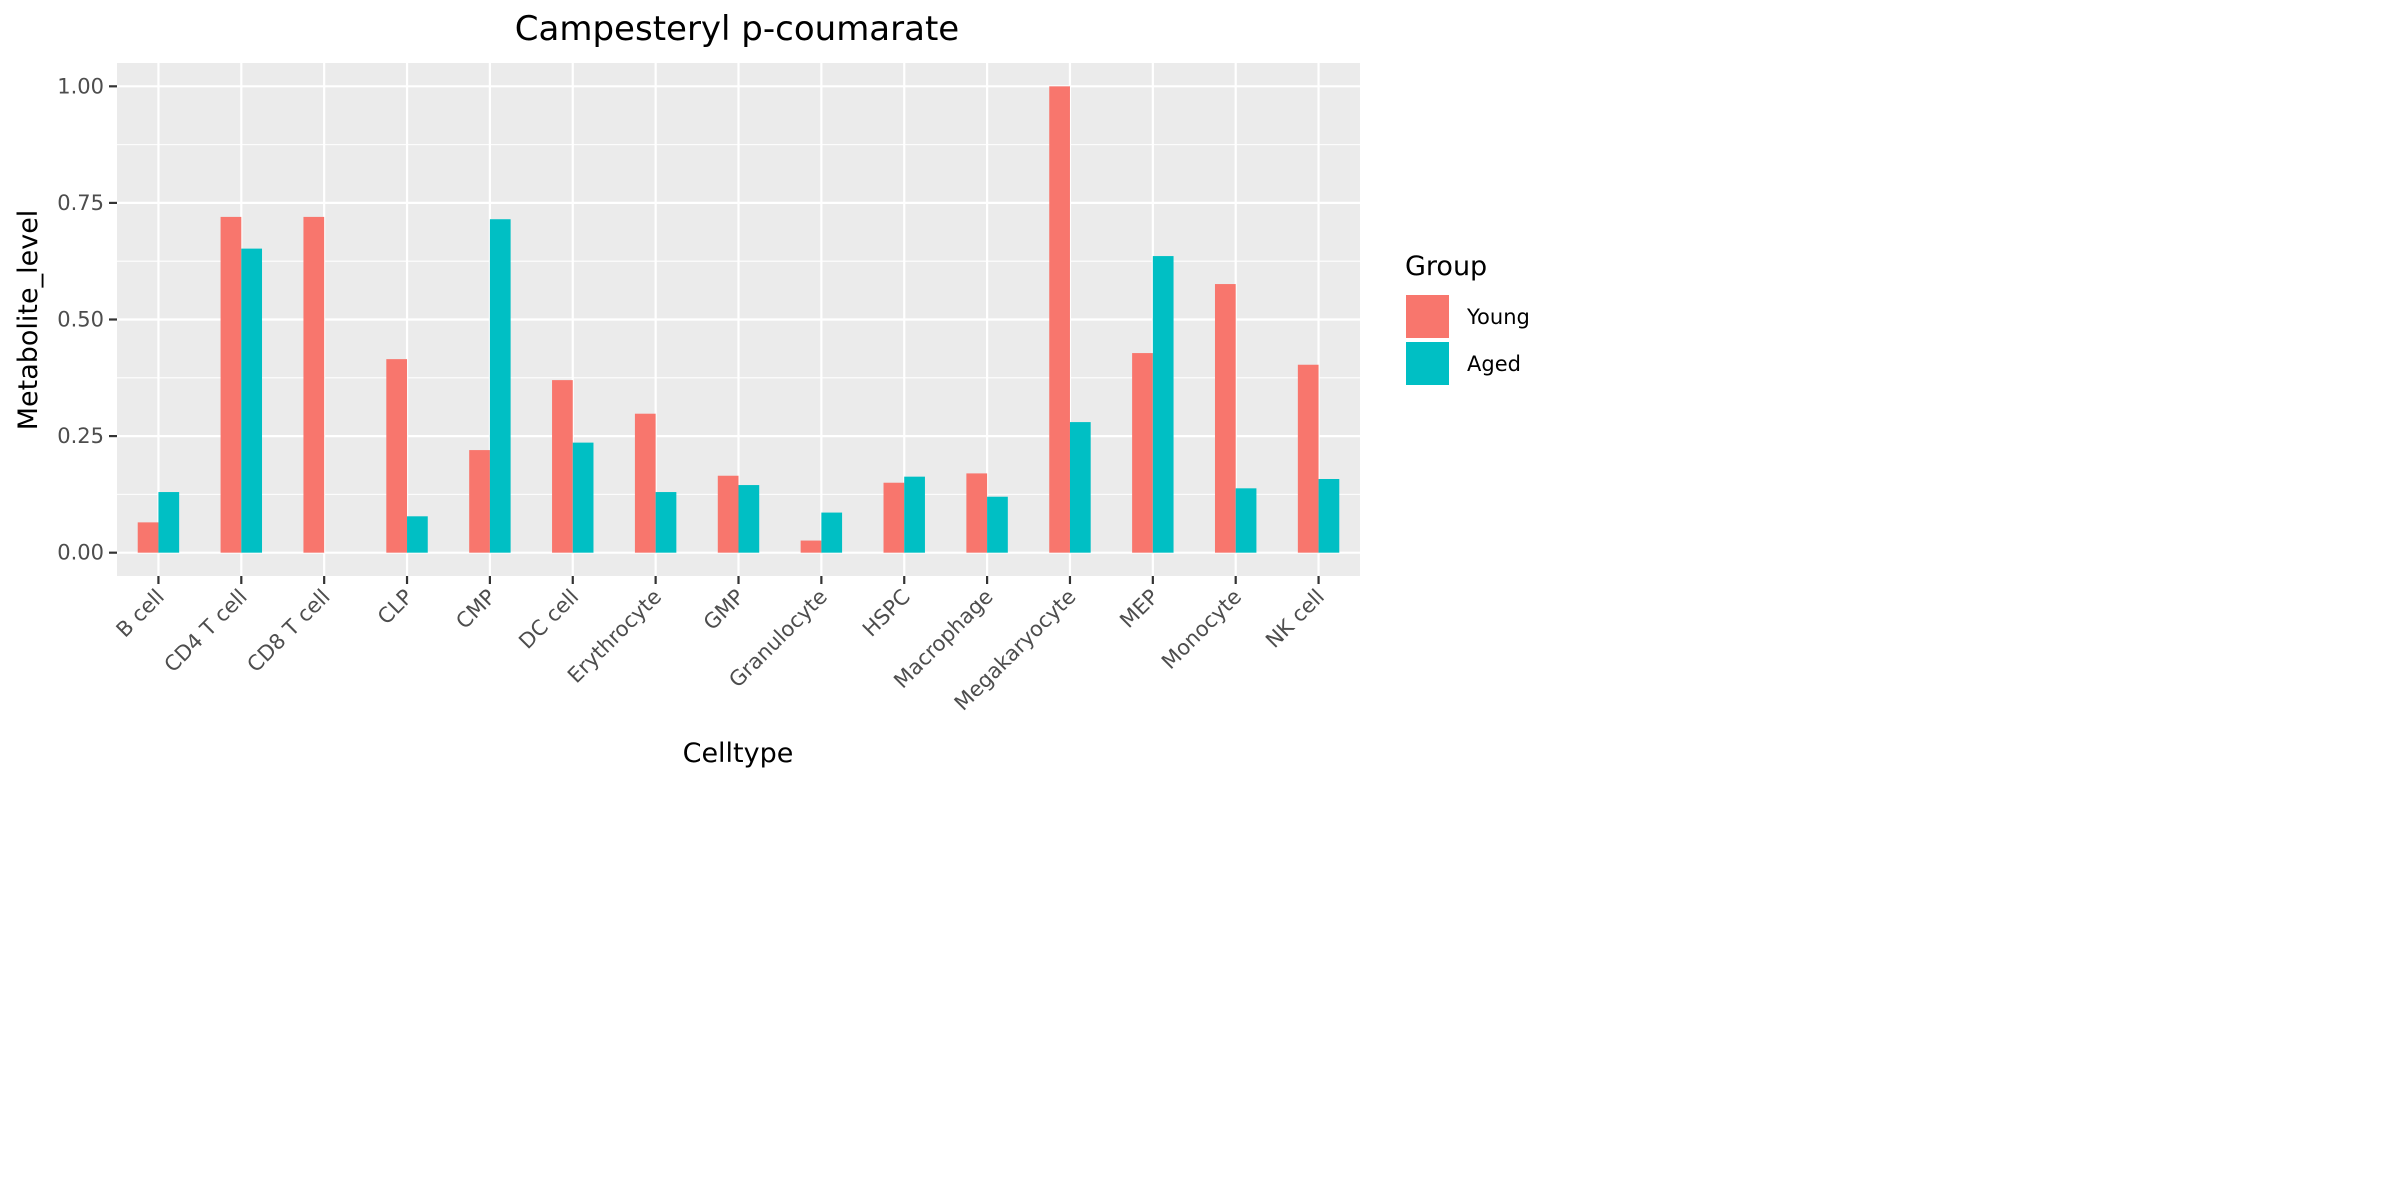  Describe the element at coordinates (1427, 316) in the screenshot. I see `legend-key-young` at that location.